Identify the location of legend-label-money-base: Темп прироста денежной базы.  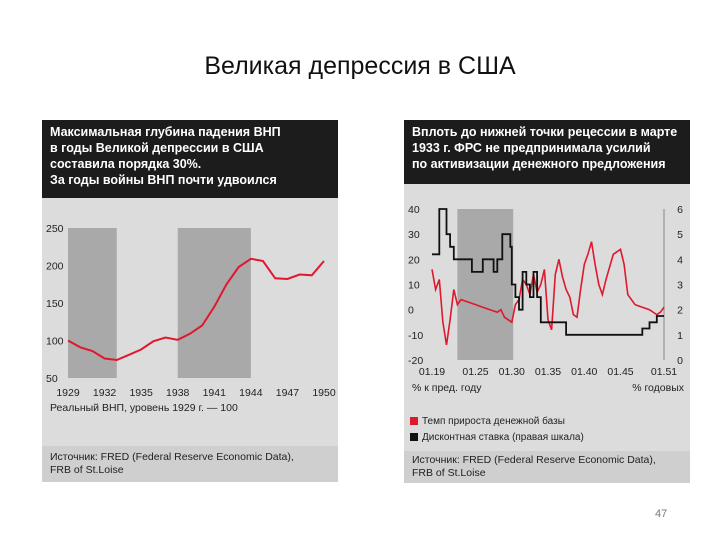
(493, 421).